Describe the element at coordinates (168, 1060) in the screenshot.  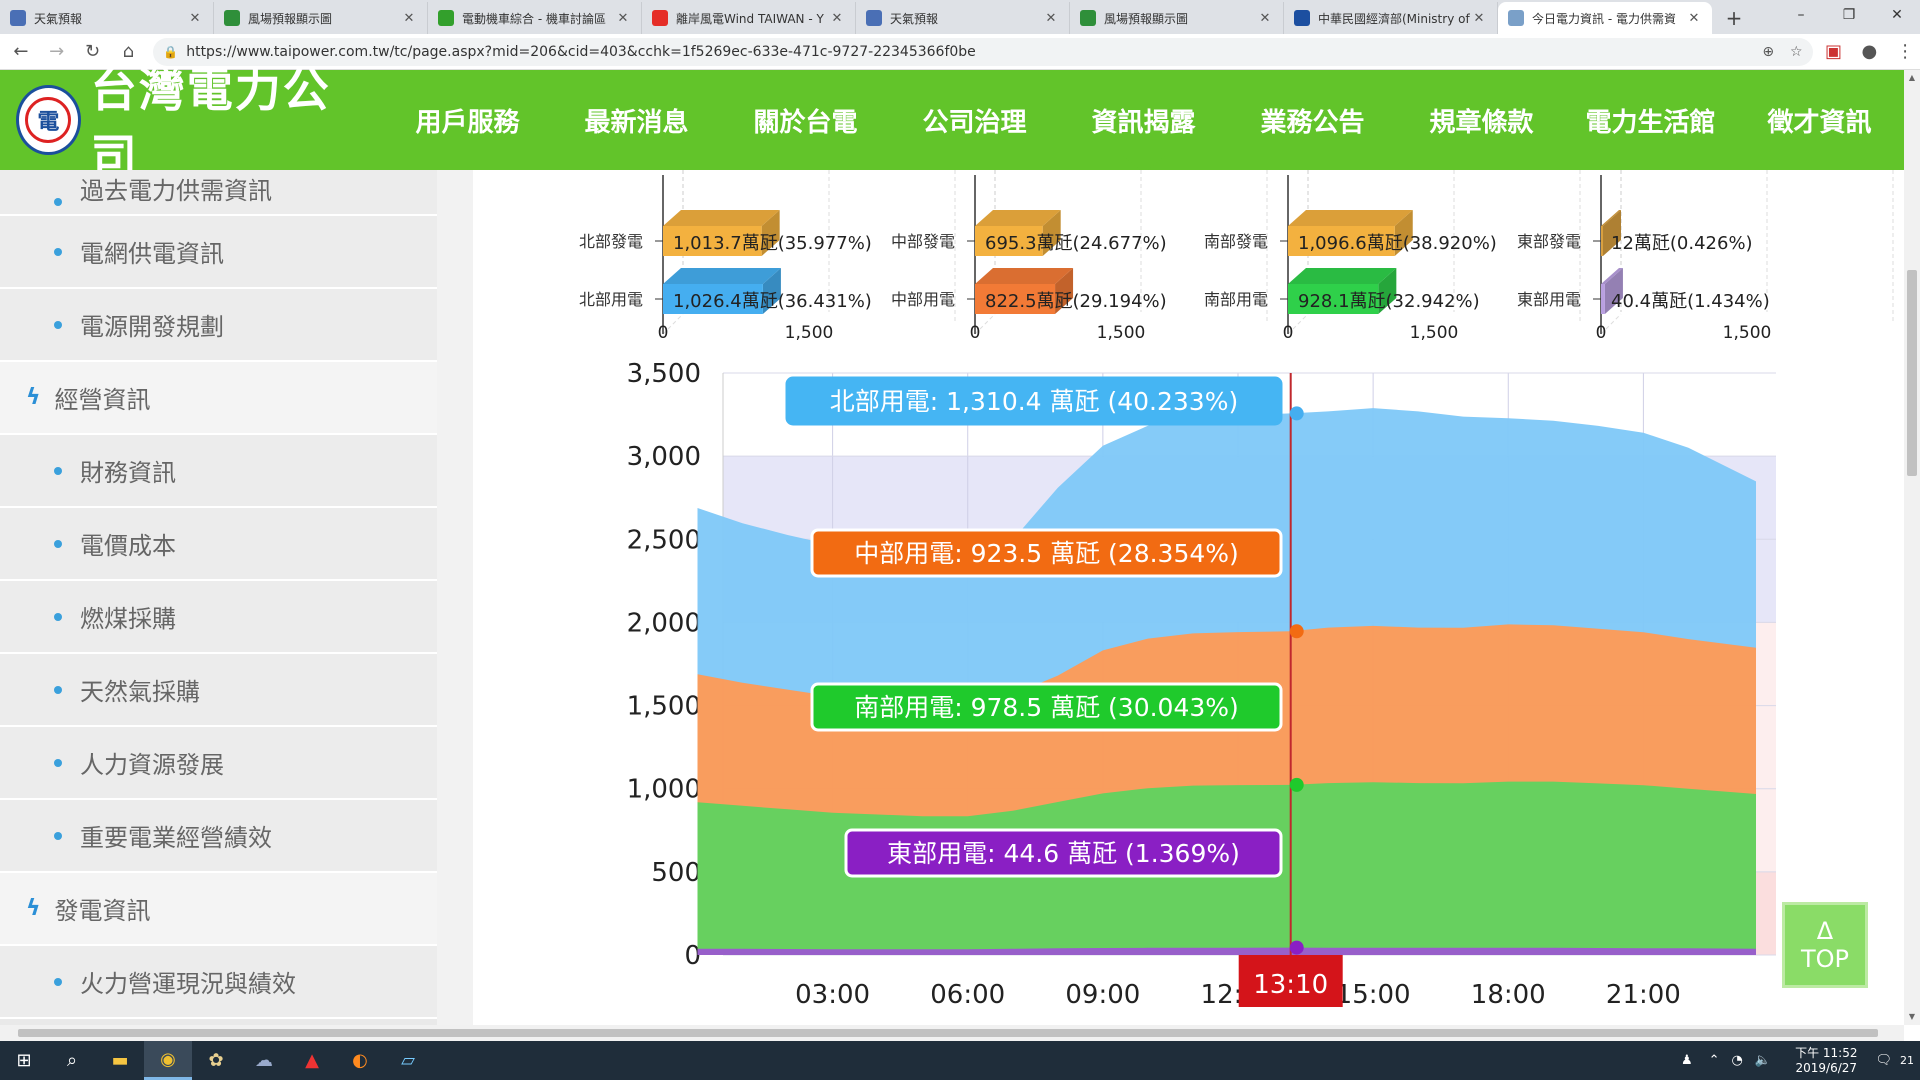
I see `chrome-icon: ◉` at that location.